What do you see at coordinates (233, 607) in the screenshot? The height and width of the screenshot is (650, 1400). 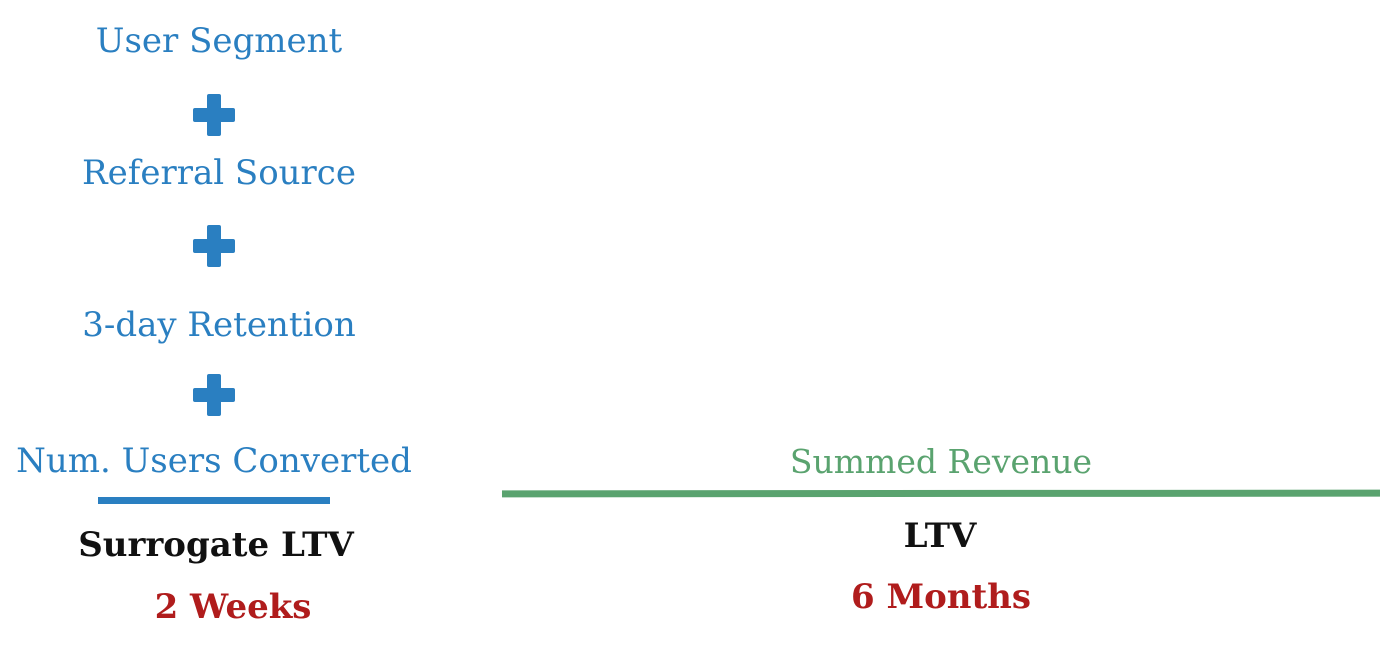 I see `left-time-window: 2 Weeks` at bounding box center [233, 607].